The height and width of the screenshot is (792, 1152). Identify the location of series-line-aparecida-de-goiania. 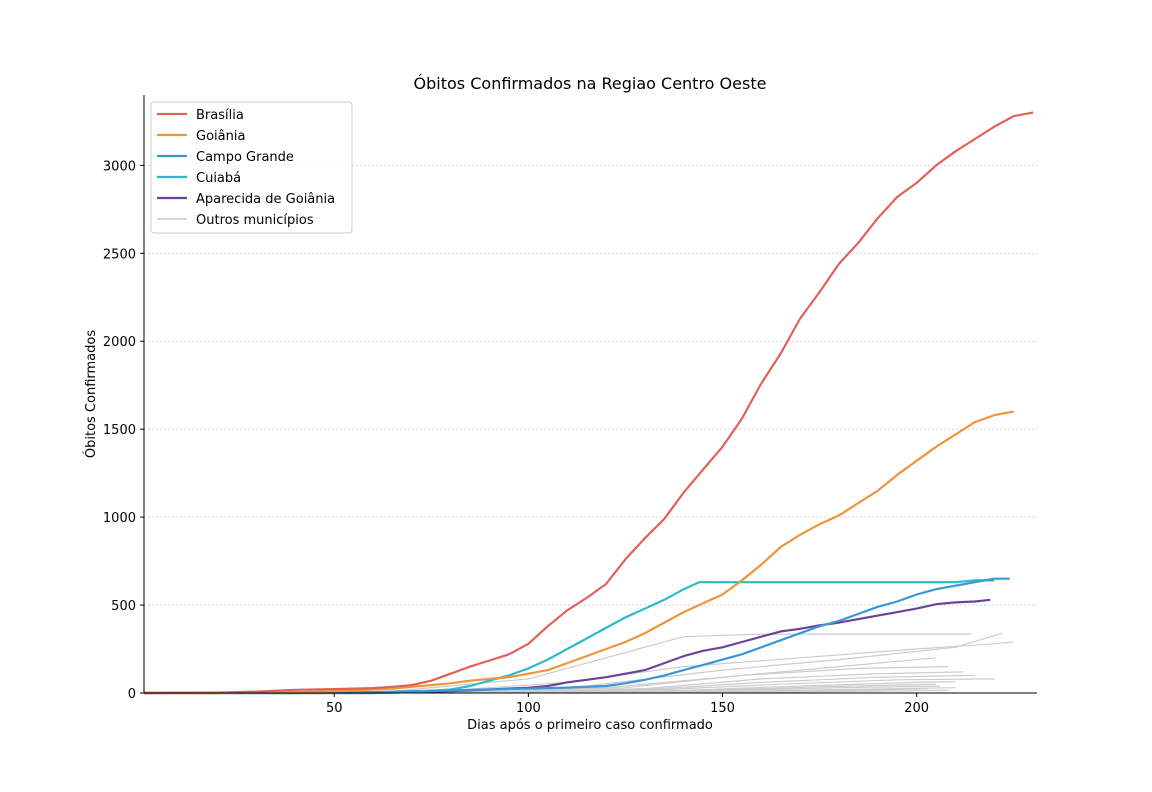
(567, 646).